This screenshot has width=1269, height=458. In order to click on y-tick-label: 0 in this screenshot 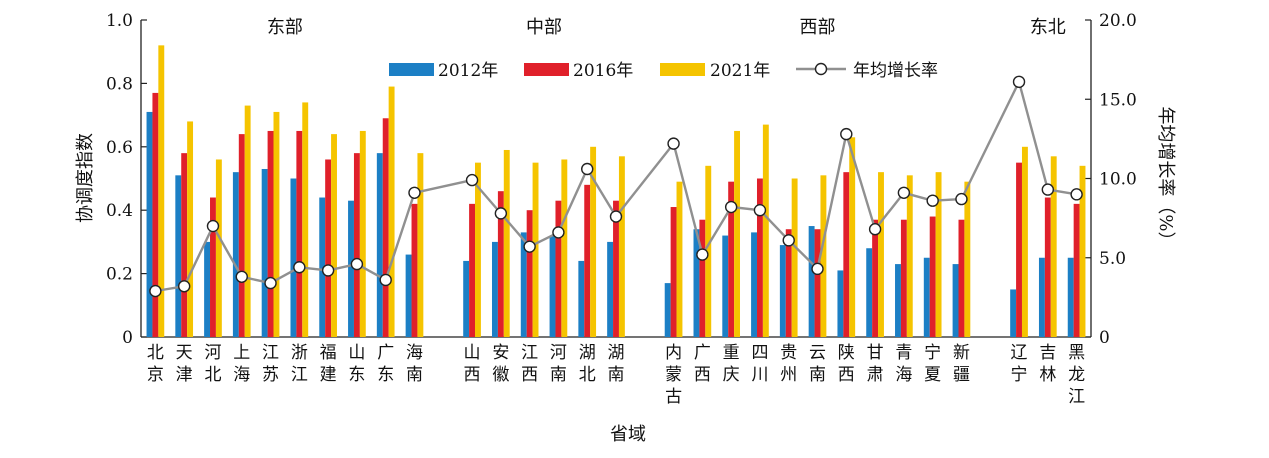, I will do `click(127, 338)`.